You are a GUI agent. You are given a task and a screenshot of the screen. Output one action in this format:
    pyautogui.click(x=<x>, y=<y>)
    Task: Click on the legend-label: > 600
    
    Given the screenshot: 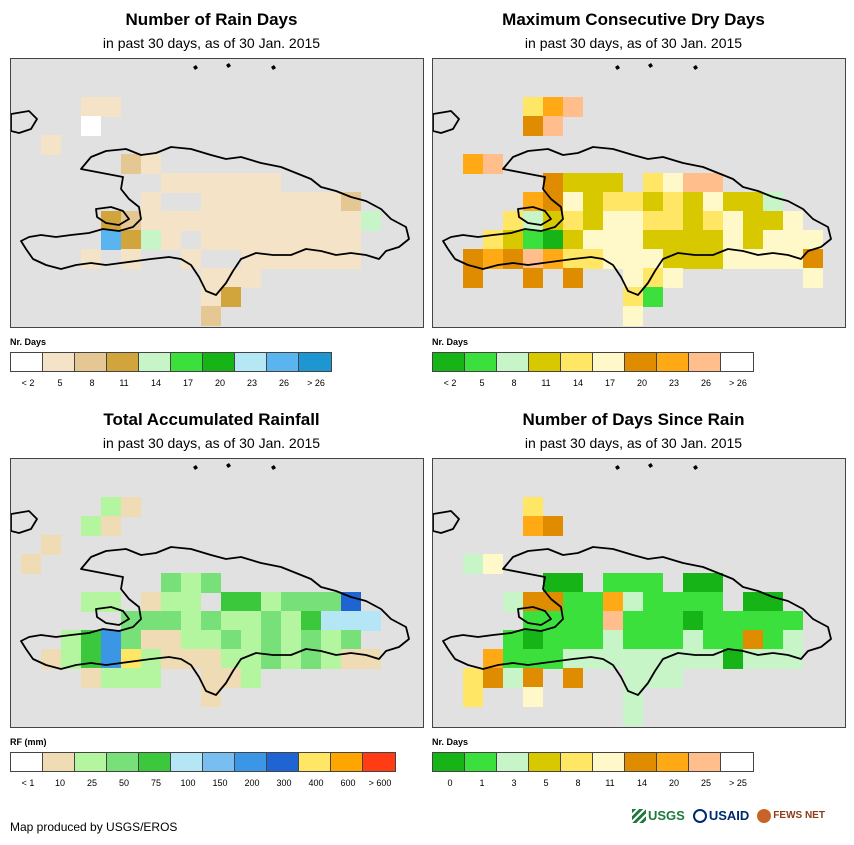 What is the action you would take?
    pyautogui.click(x=380, y=783)
    